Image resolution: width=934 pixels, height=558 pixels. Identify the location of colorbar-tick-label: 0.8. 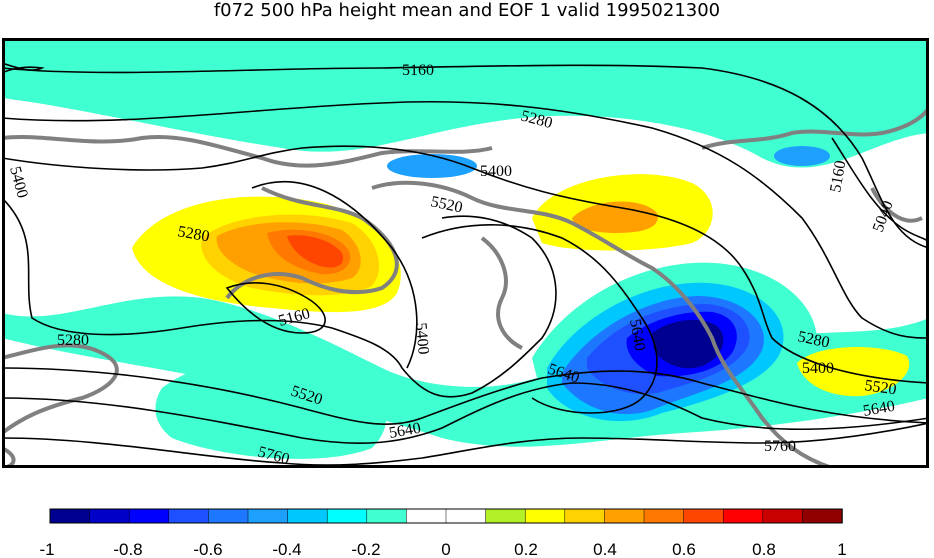
(764, 549).